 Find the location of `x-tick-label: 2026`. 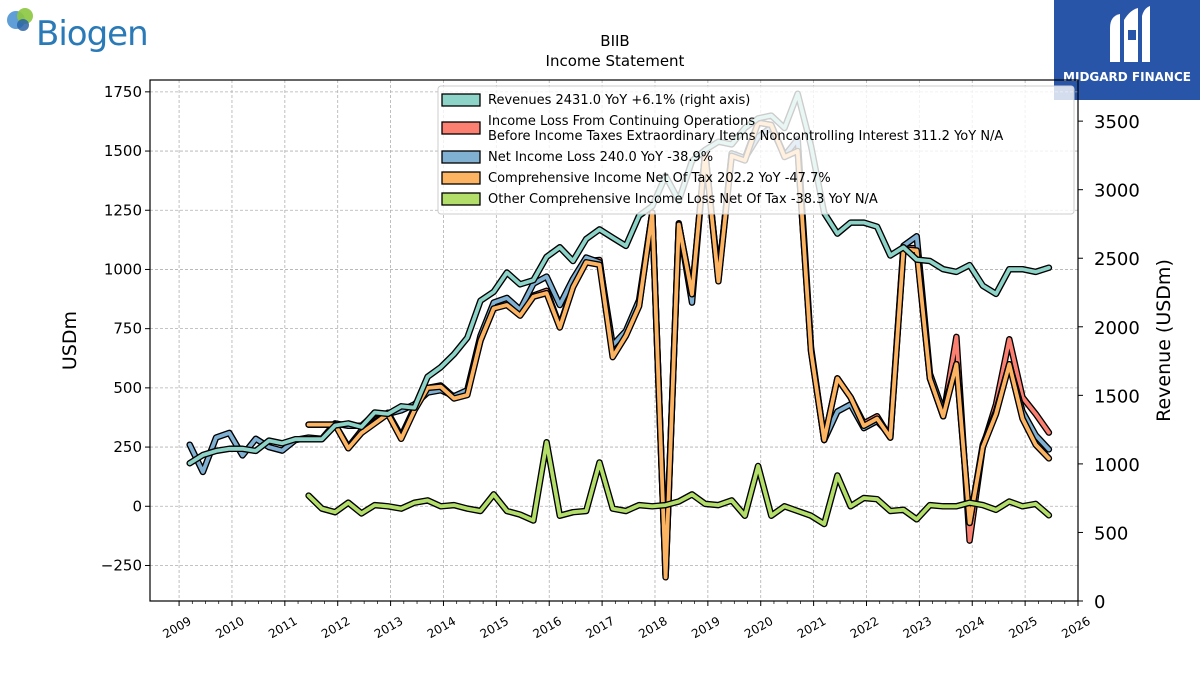

x-tick-label: 2026 is located at coordinates (1075, 627).